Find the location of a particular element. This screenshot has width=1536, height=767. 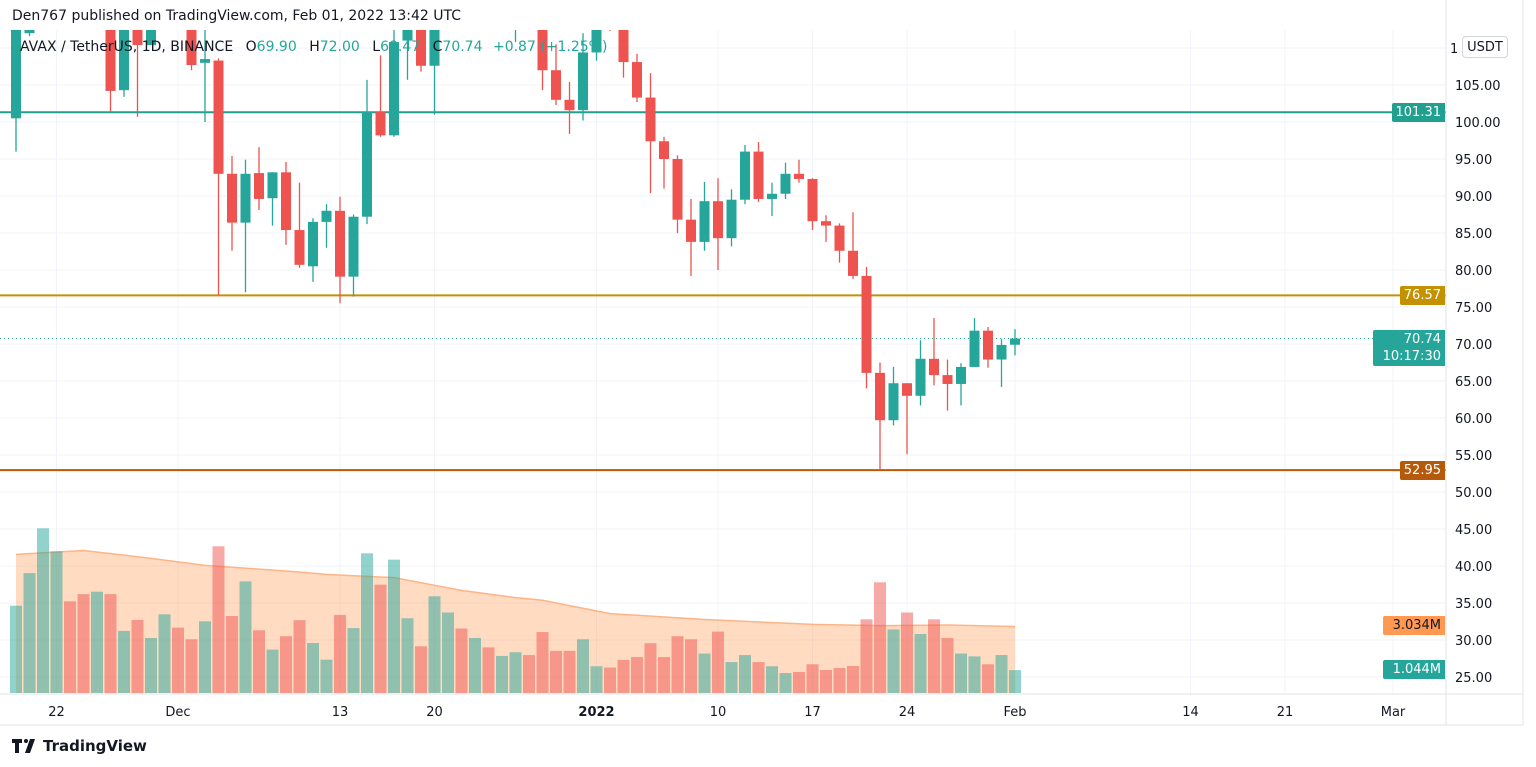

time-axis: 22 Dec 13 20 2022 10 17 24 Feb 14 21 Mar is located at coordinates (727, 712).